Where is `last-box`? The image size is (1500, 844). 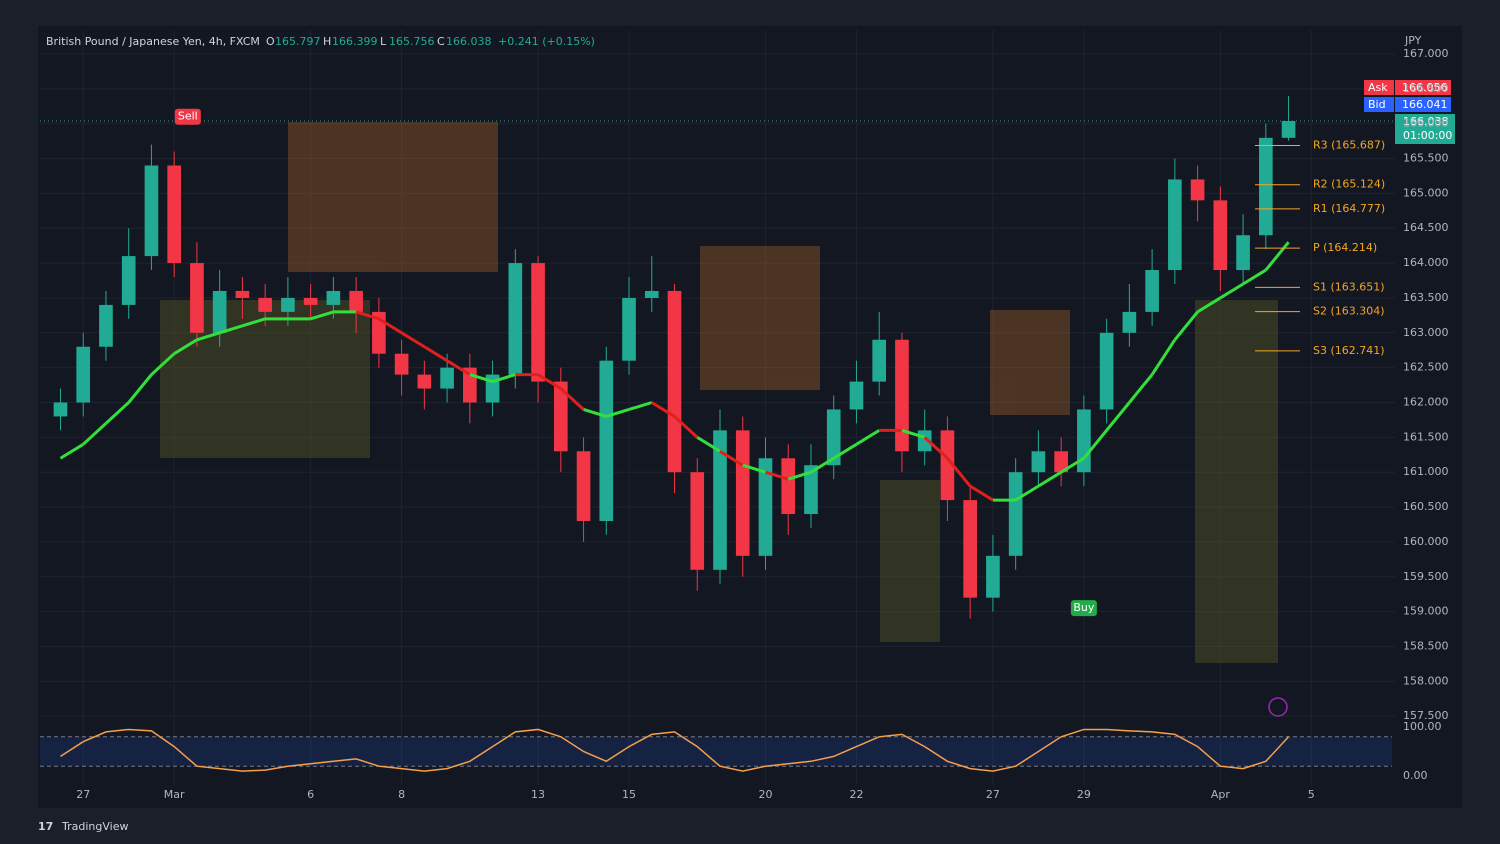
last-box is located at coordinates (1425, 129).